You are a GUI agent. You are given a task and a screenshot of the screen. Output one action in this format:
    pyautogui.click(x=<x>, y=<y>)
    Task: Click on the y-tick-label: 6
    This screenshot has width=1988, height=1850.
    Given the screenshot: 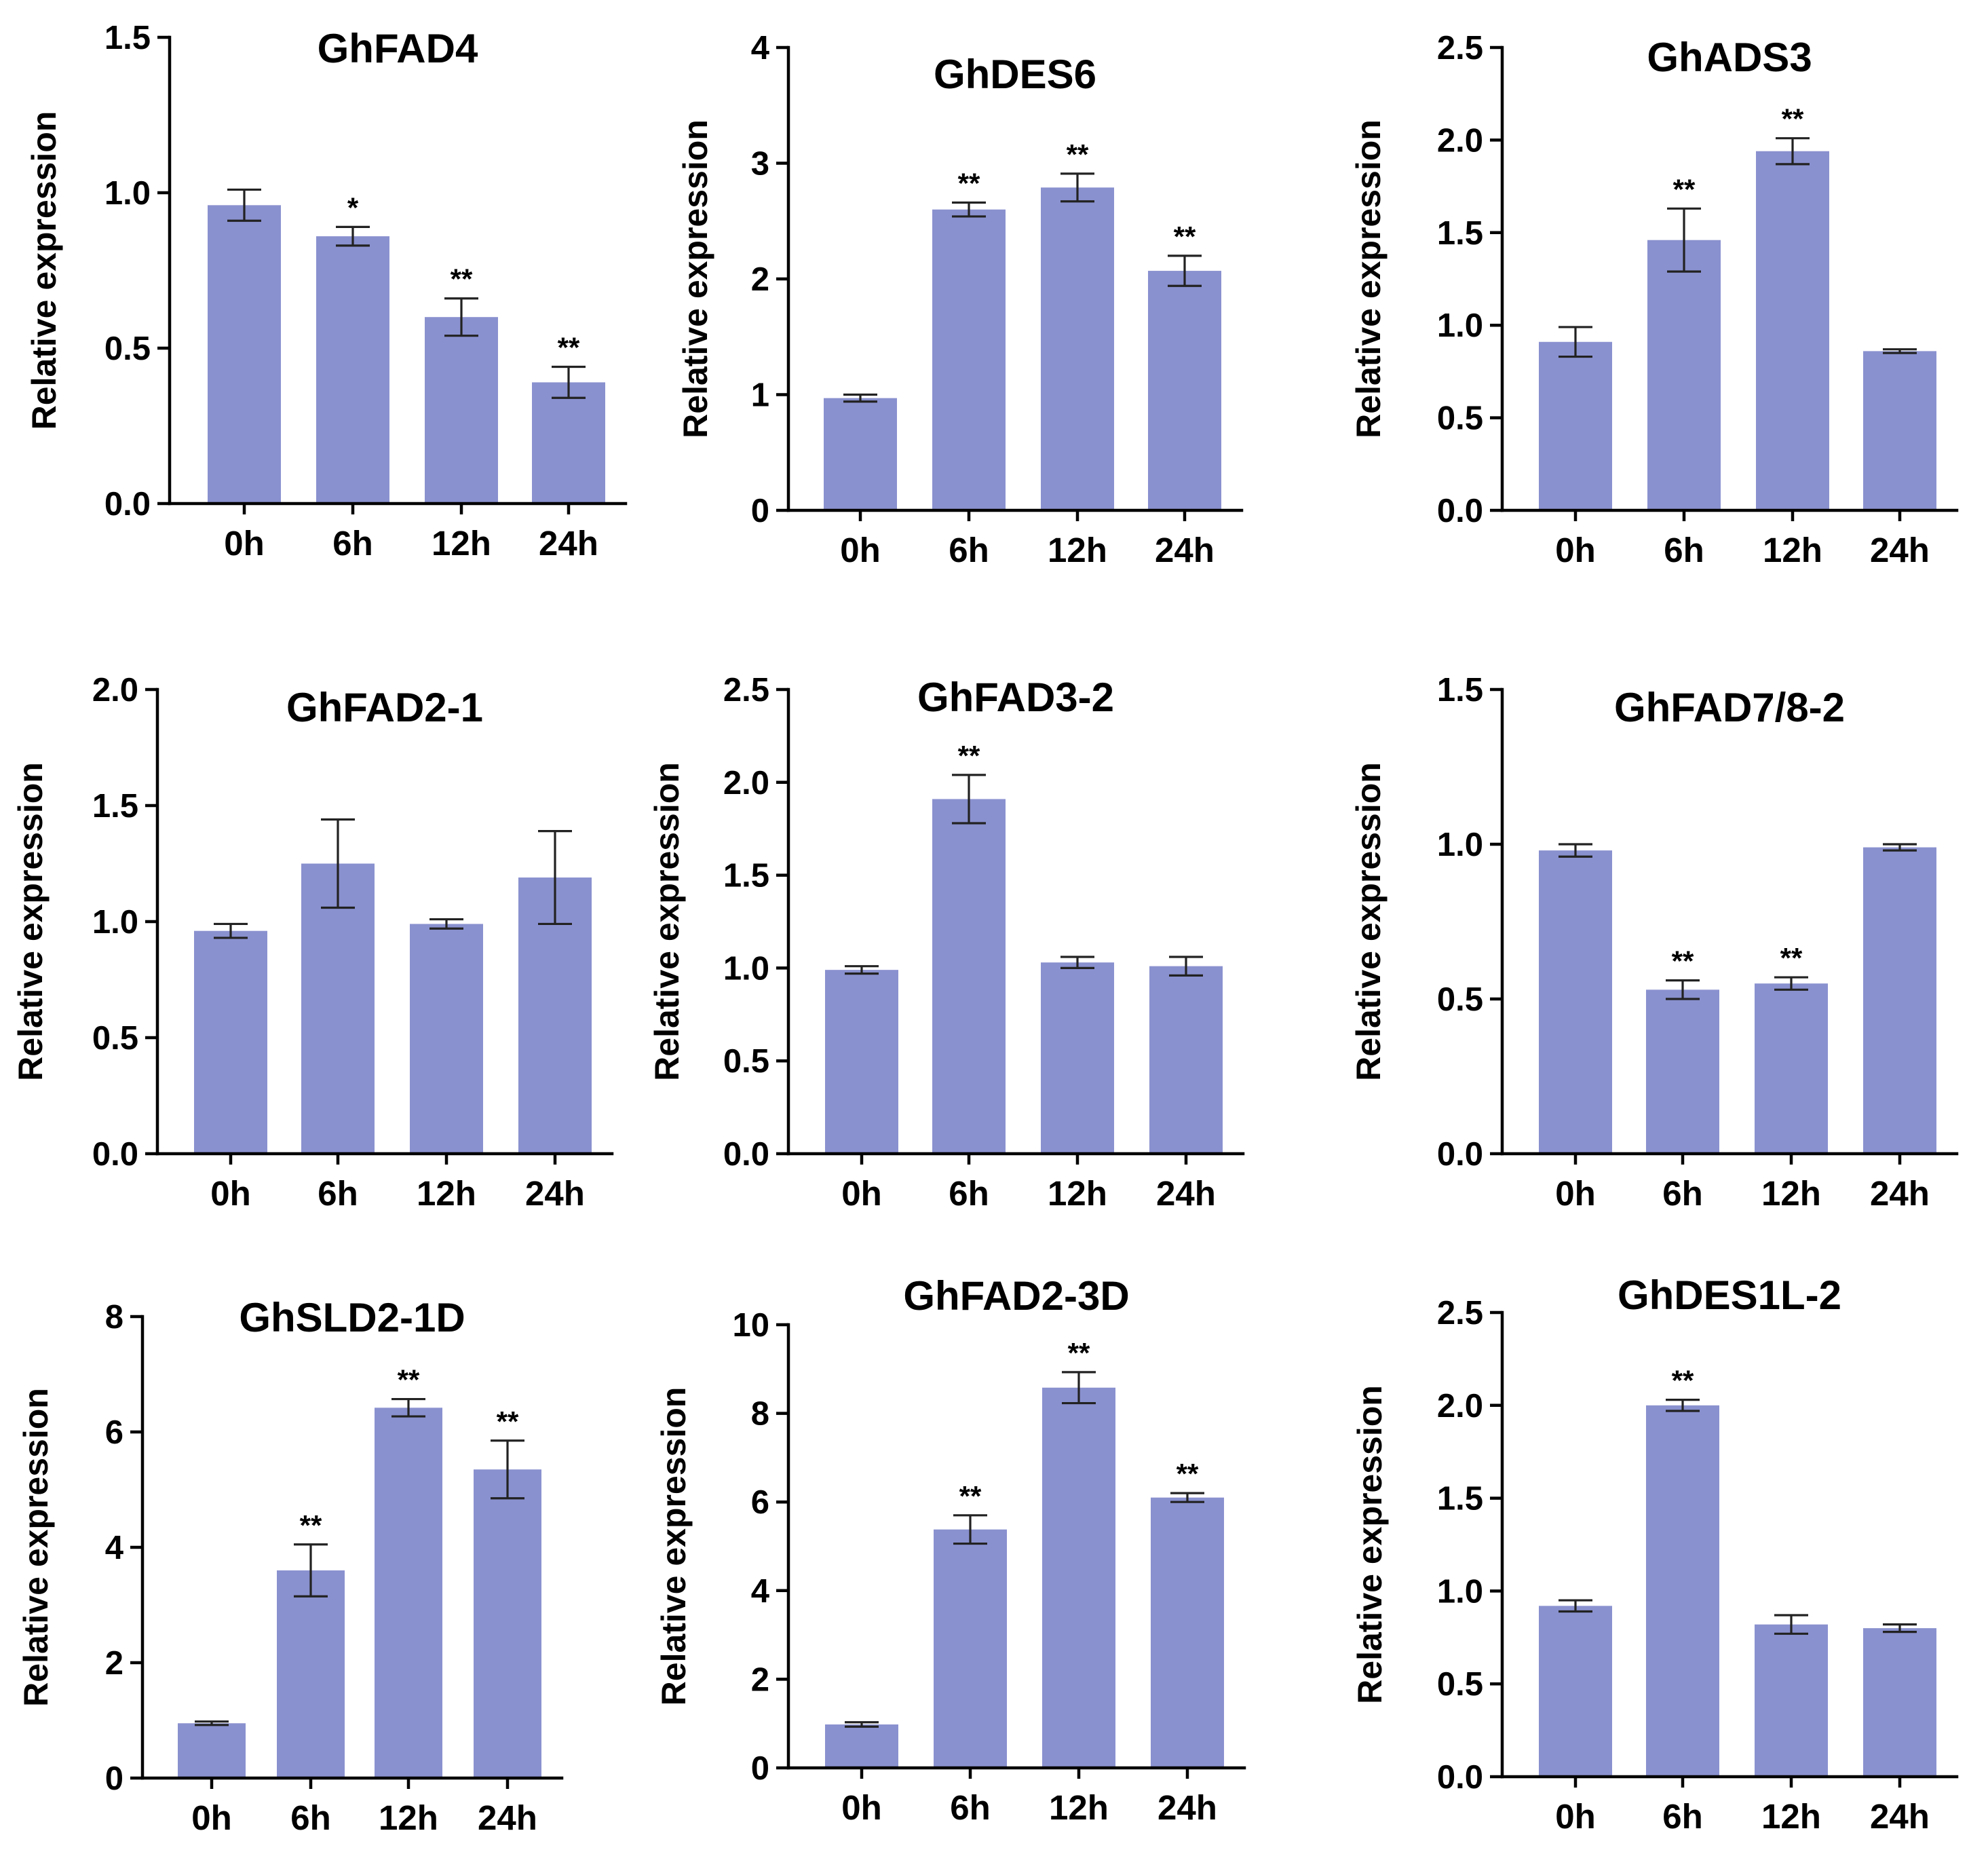 What is the action you would take?
    pyautogui.click(x=760, y=1503)
    